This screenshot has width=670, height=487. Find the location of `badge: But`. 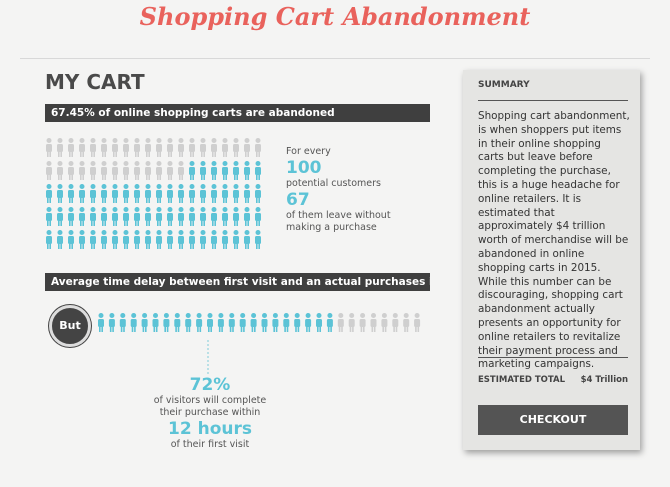

badge: But is located at coordinates (70, 326).